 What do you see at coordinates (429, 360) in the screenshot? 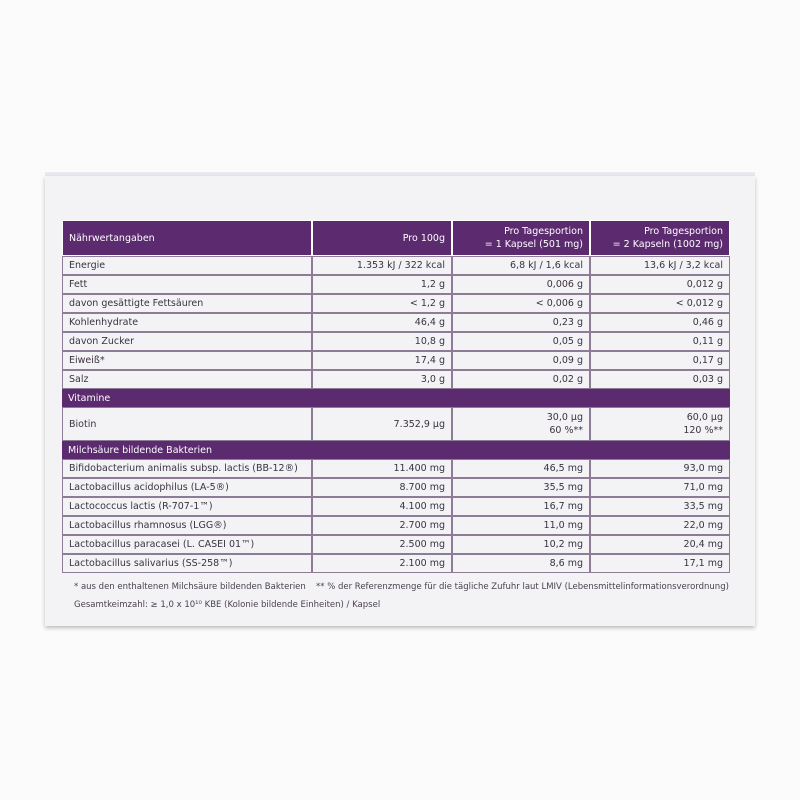
I see `cell-text: 17,4 g` at bounding box center [429, 360].